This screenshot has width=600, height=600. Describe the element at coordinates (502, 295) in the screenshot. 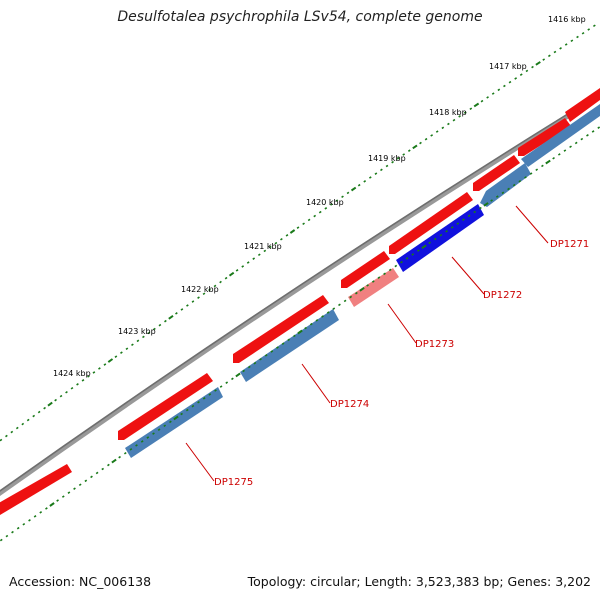

I see `gene-label-dp1272: DP1272` at that location.